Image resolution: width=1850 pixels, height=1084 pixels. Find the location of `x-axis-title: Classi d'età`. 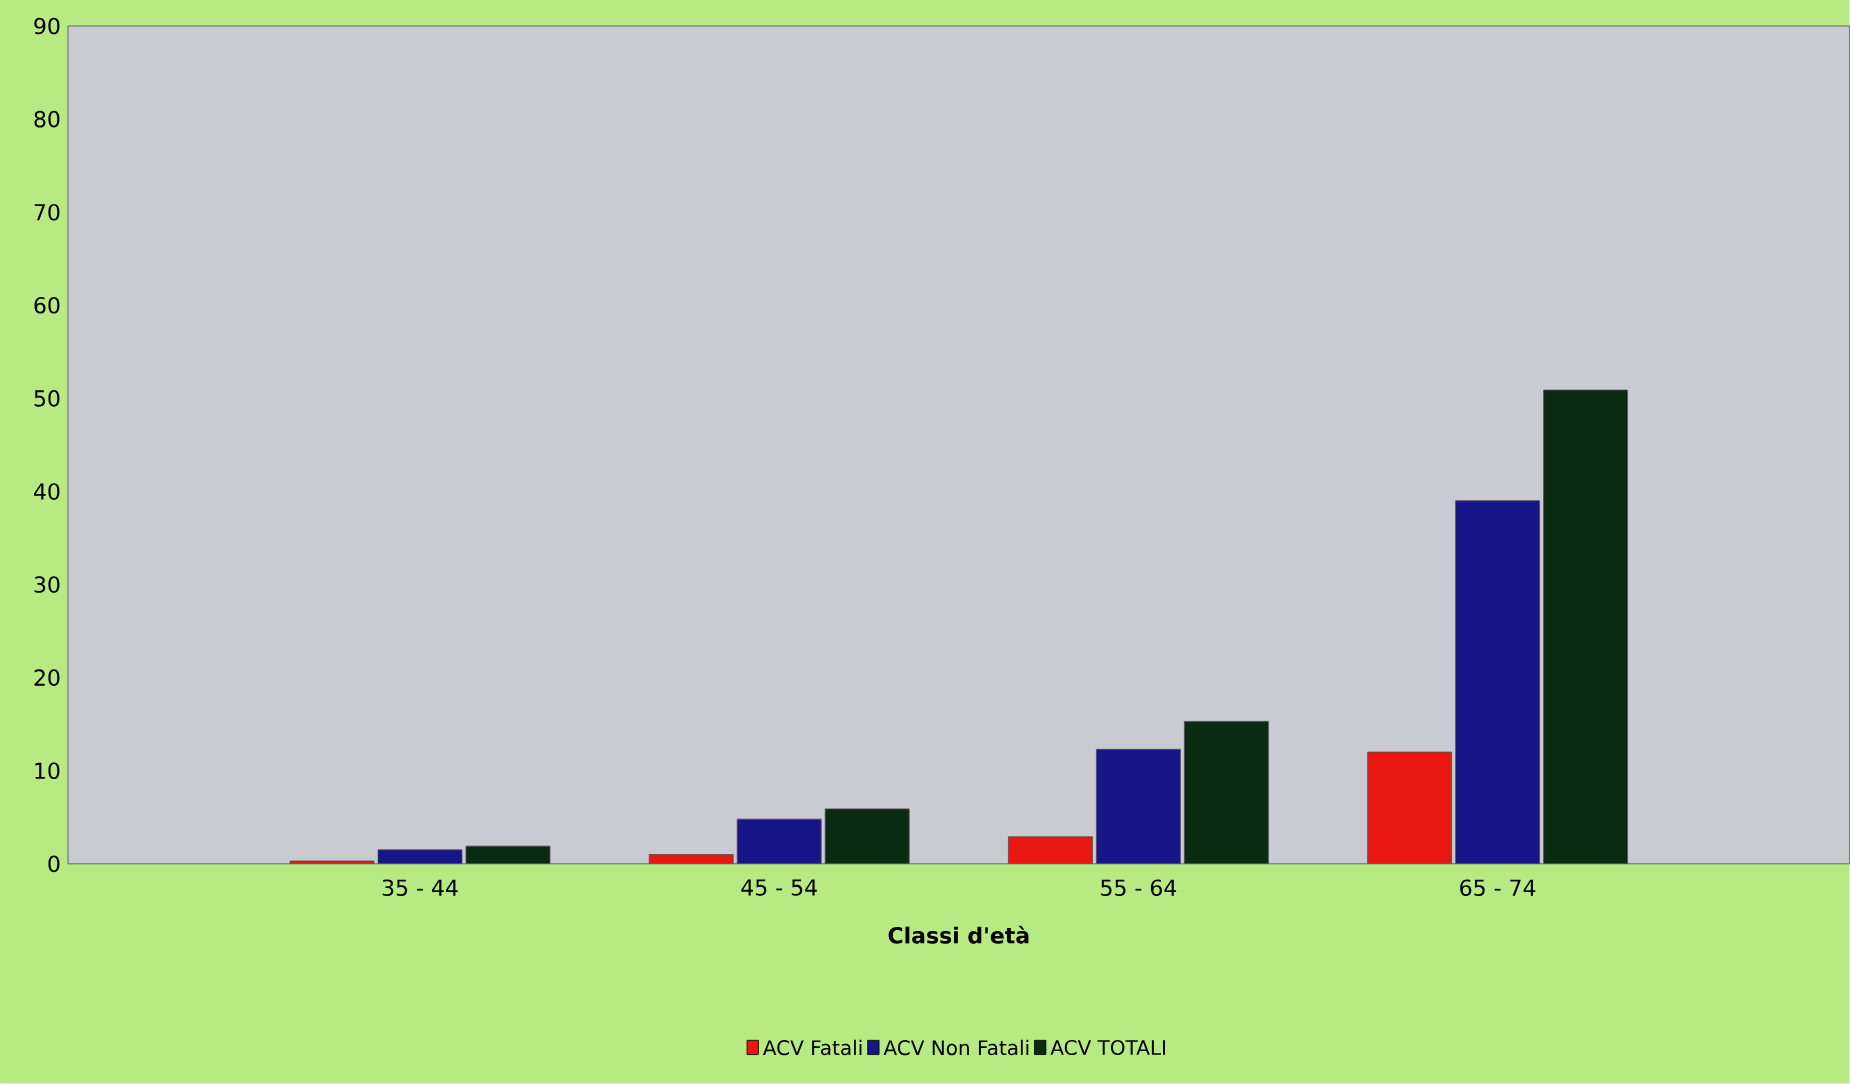

x-axis-title: Classi d'età is located at coordinates (958, 934).